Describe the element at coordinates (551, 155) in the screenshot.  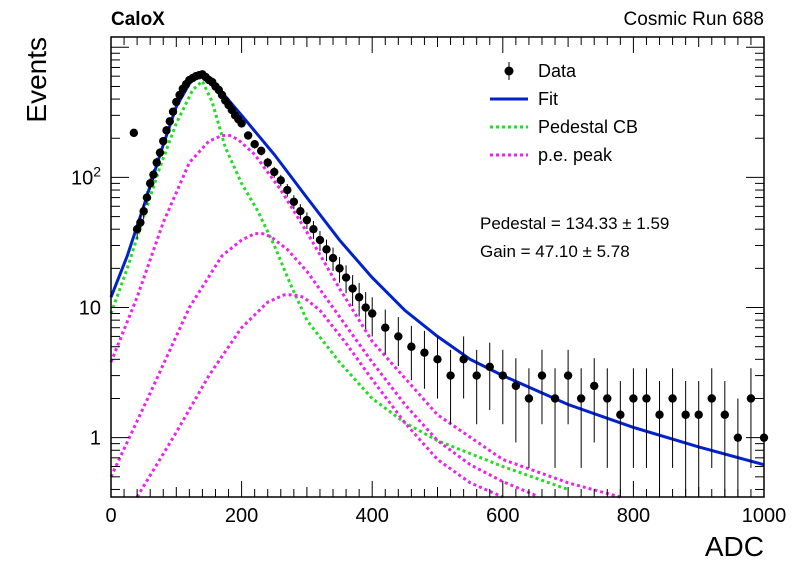
I see `legend-item-p-e-peak: p.e. peak` at that location.